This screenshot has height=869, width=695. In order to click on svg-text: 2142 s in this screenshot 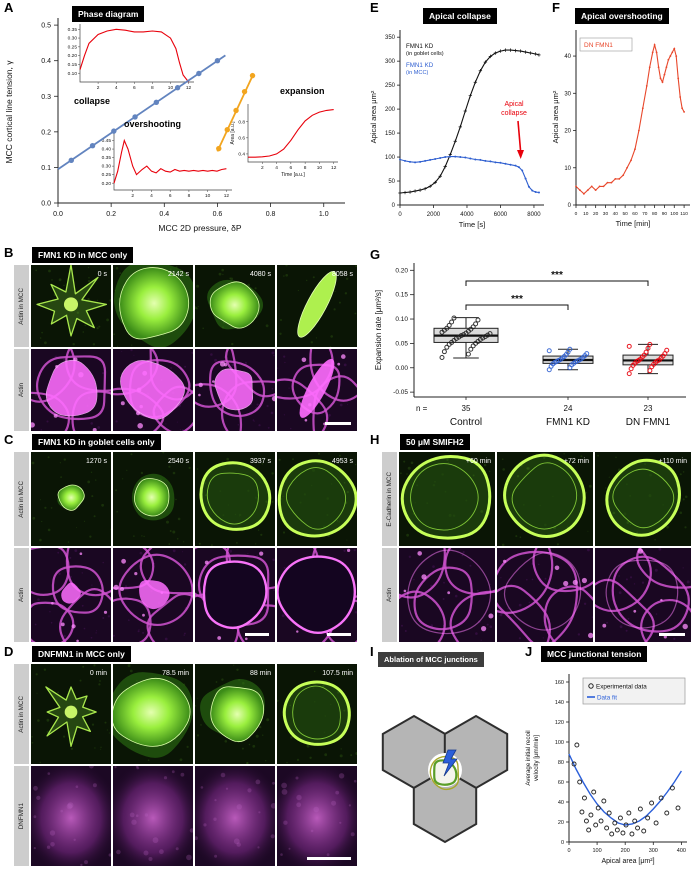, I will do `click(179, 274)`.